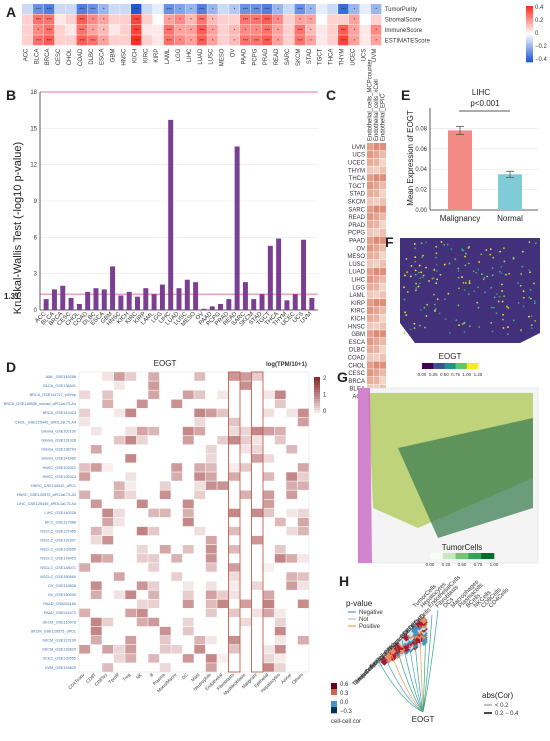  I want to click on panel-a-col-label: READ, so click(277, 56).